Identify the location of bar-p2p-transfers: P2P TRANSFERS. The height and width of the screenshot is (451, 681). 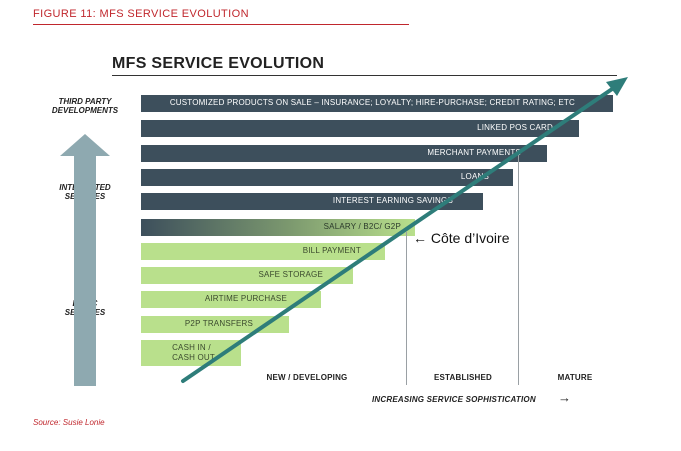
(215, 324).